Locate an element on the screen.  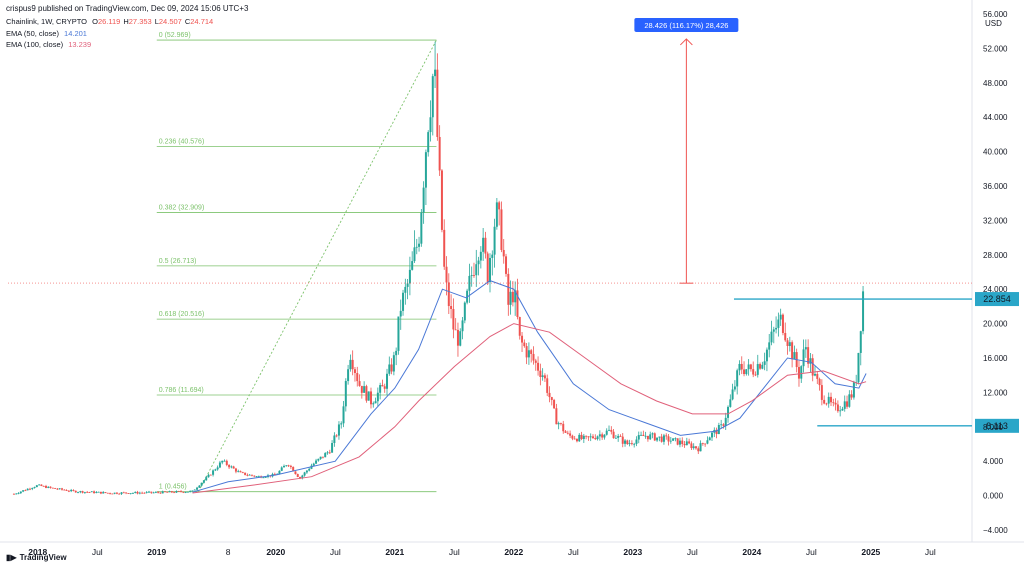
x-tick-label: Jul is located at coordinates (811, 552).